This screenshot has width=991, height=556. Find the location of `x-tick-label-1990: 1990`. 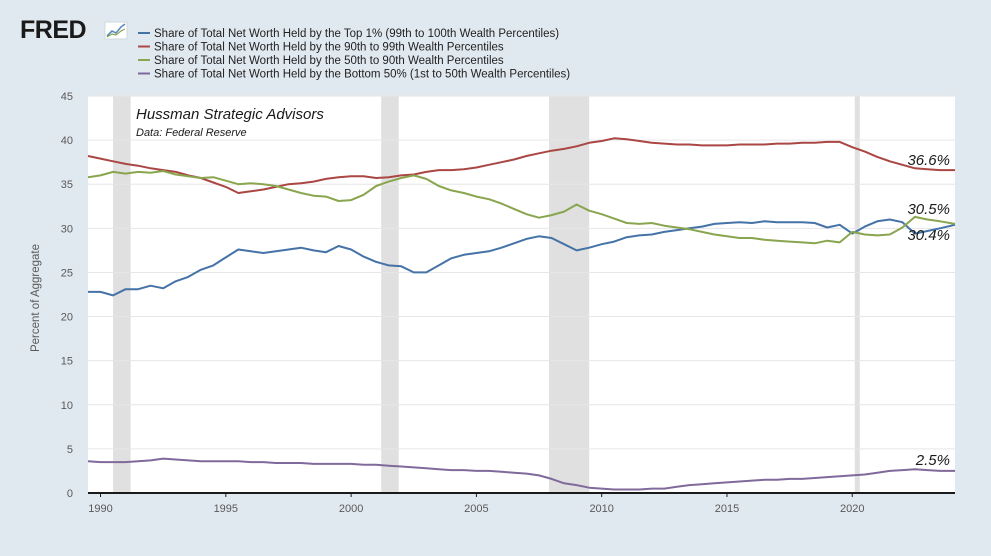

x-tick-label-1990: 1990 is located at coordinates (100, 509).